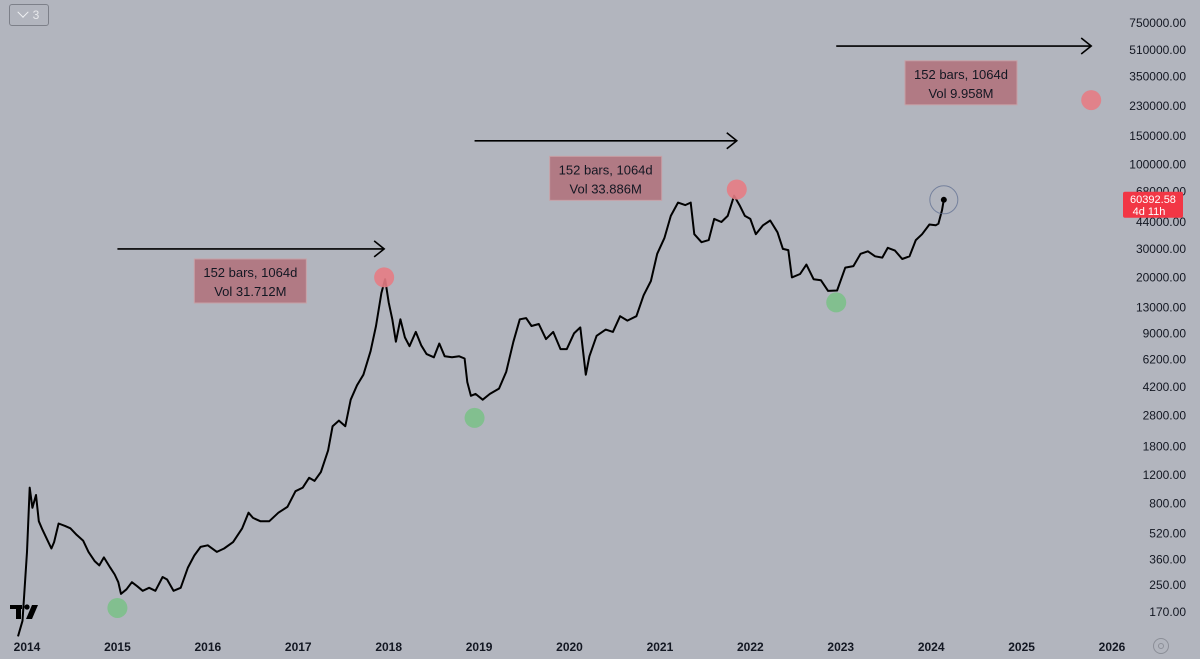 This screenshot has height=659, width=1200. Describe the element at coordinates (1161, 222) in the screenshot. I see `y-tick-label: 44000.00` at that location.